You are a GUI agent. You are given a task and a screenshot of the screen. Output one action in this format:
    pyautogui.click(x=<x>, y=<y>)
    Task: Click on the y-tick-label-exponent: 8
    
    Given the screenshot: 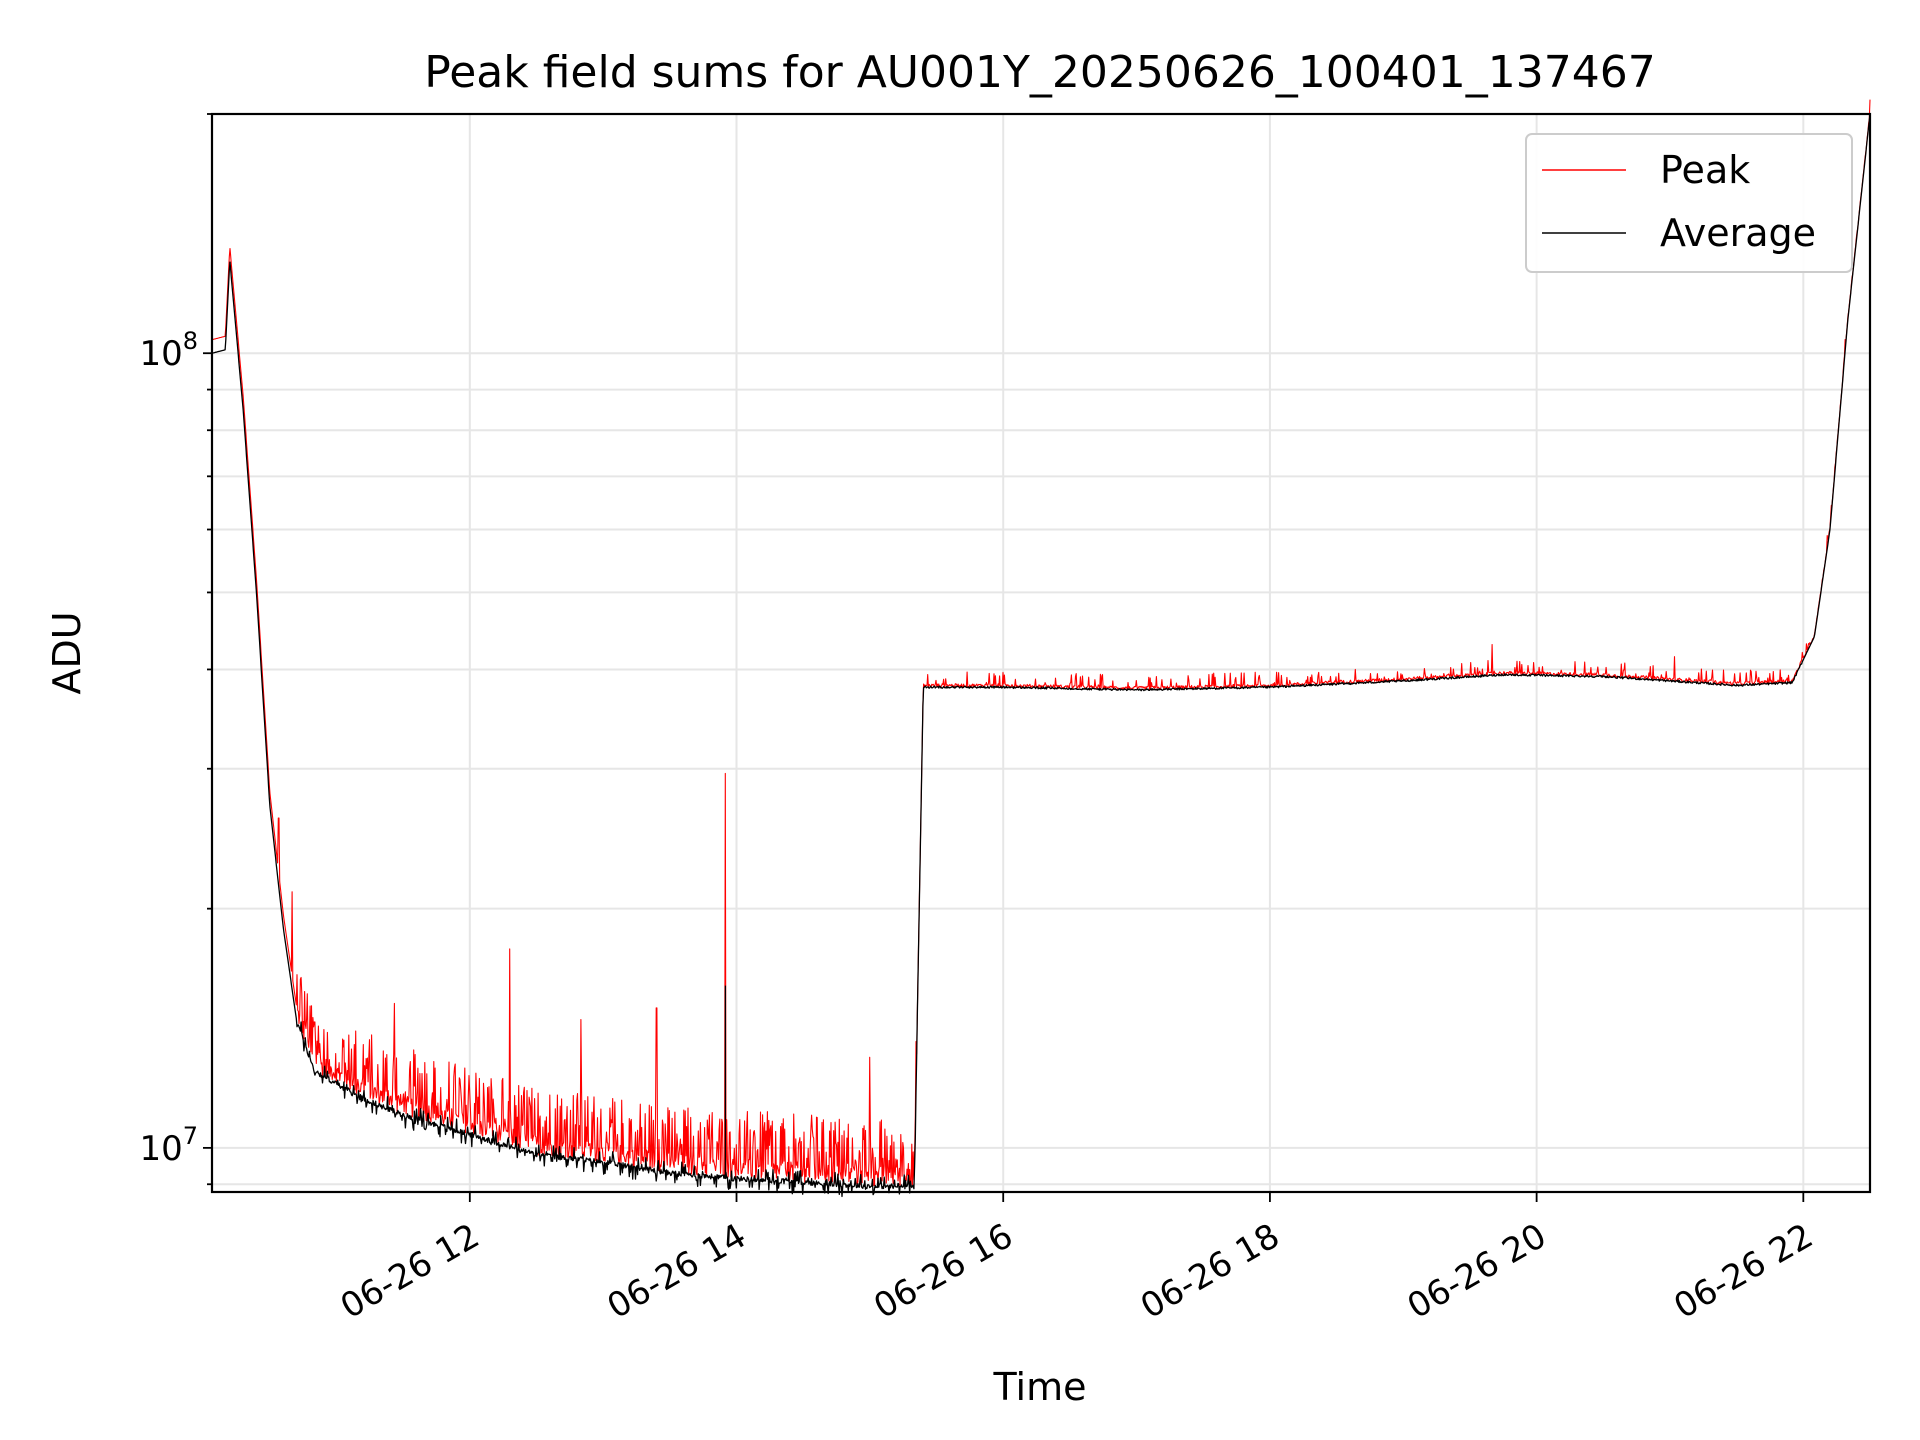 What is the action you would take?
    pyautogui.click(x=190, y=341)
    